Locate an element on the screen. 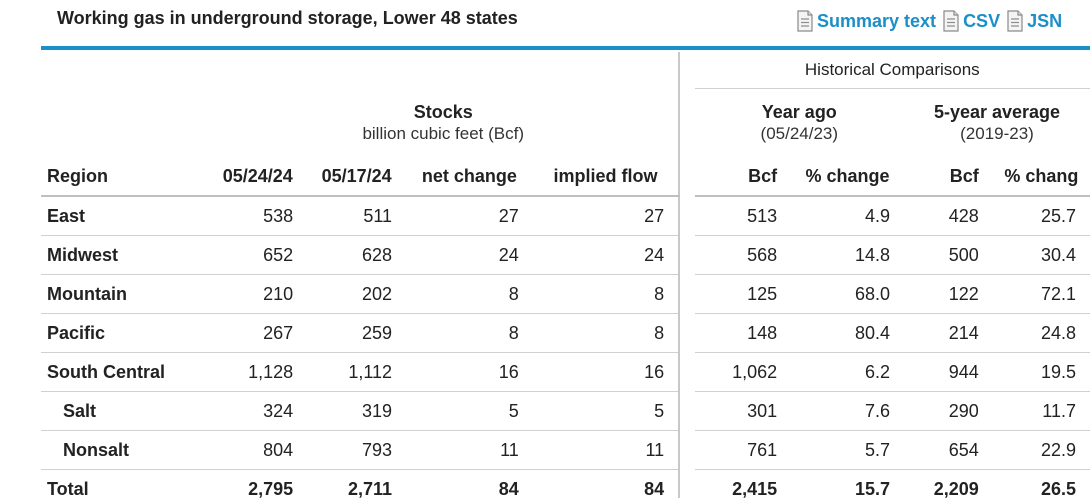 The image size is (1090, 498). cell-flow: 24 is located at coordinates (606, 255).